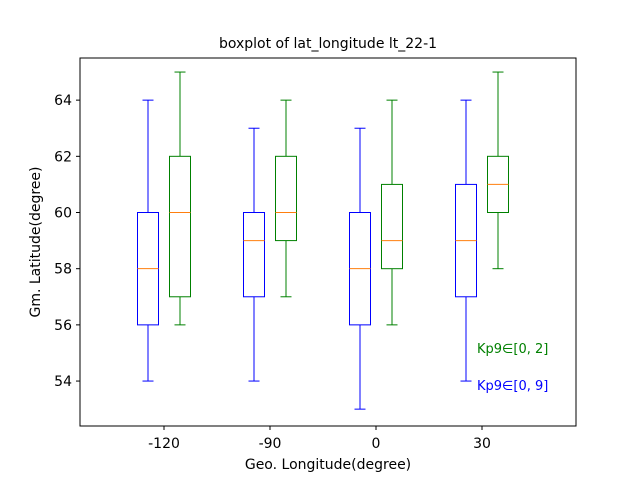 The height and width of the screenshot is (480, 640). Describe the element at coordinates (63, 382) in the screenshot. I see `y-tick-label: 54` at that location.